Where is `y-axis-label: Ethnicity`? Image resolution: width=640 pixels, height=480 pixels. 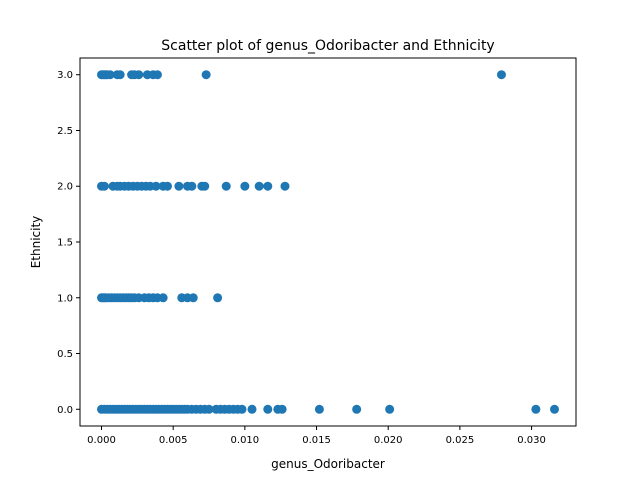 y-axis-label: Ethnicity is located at coordinates (36, 242).